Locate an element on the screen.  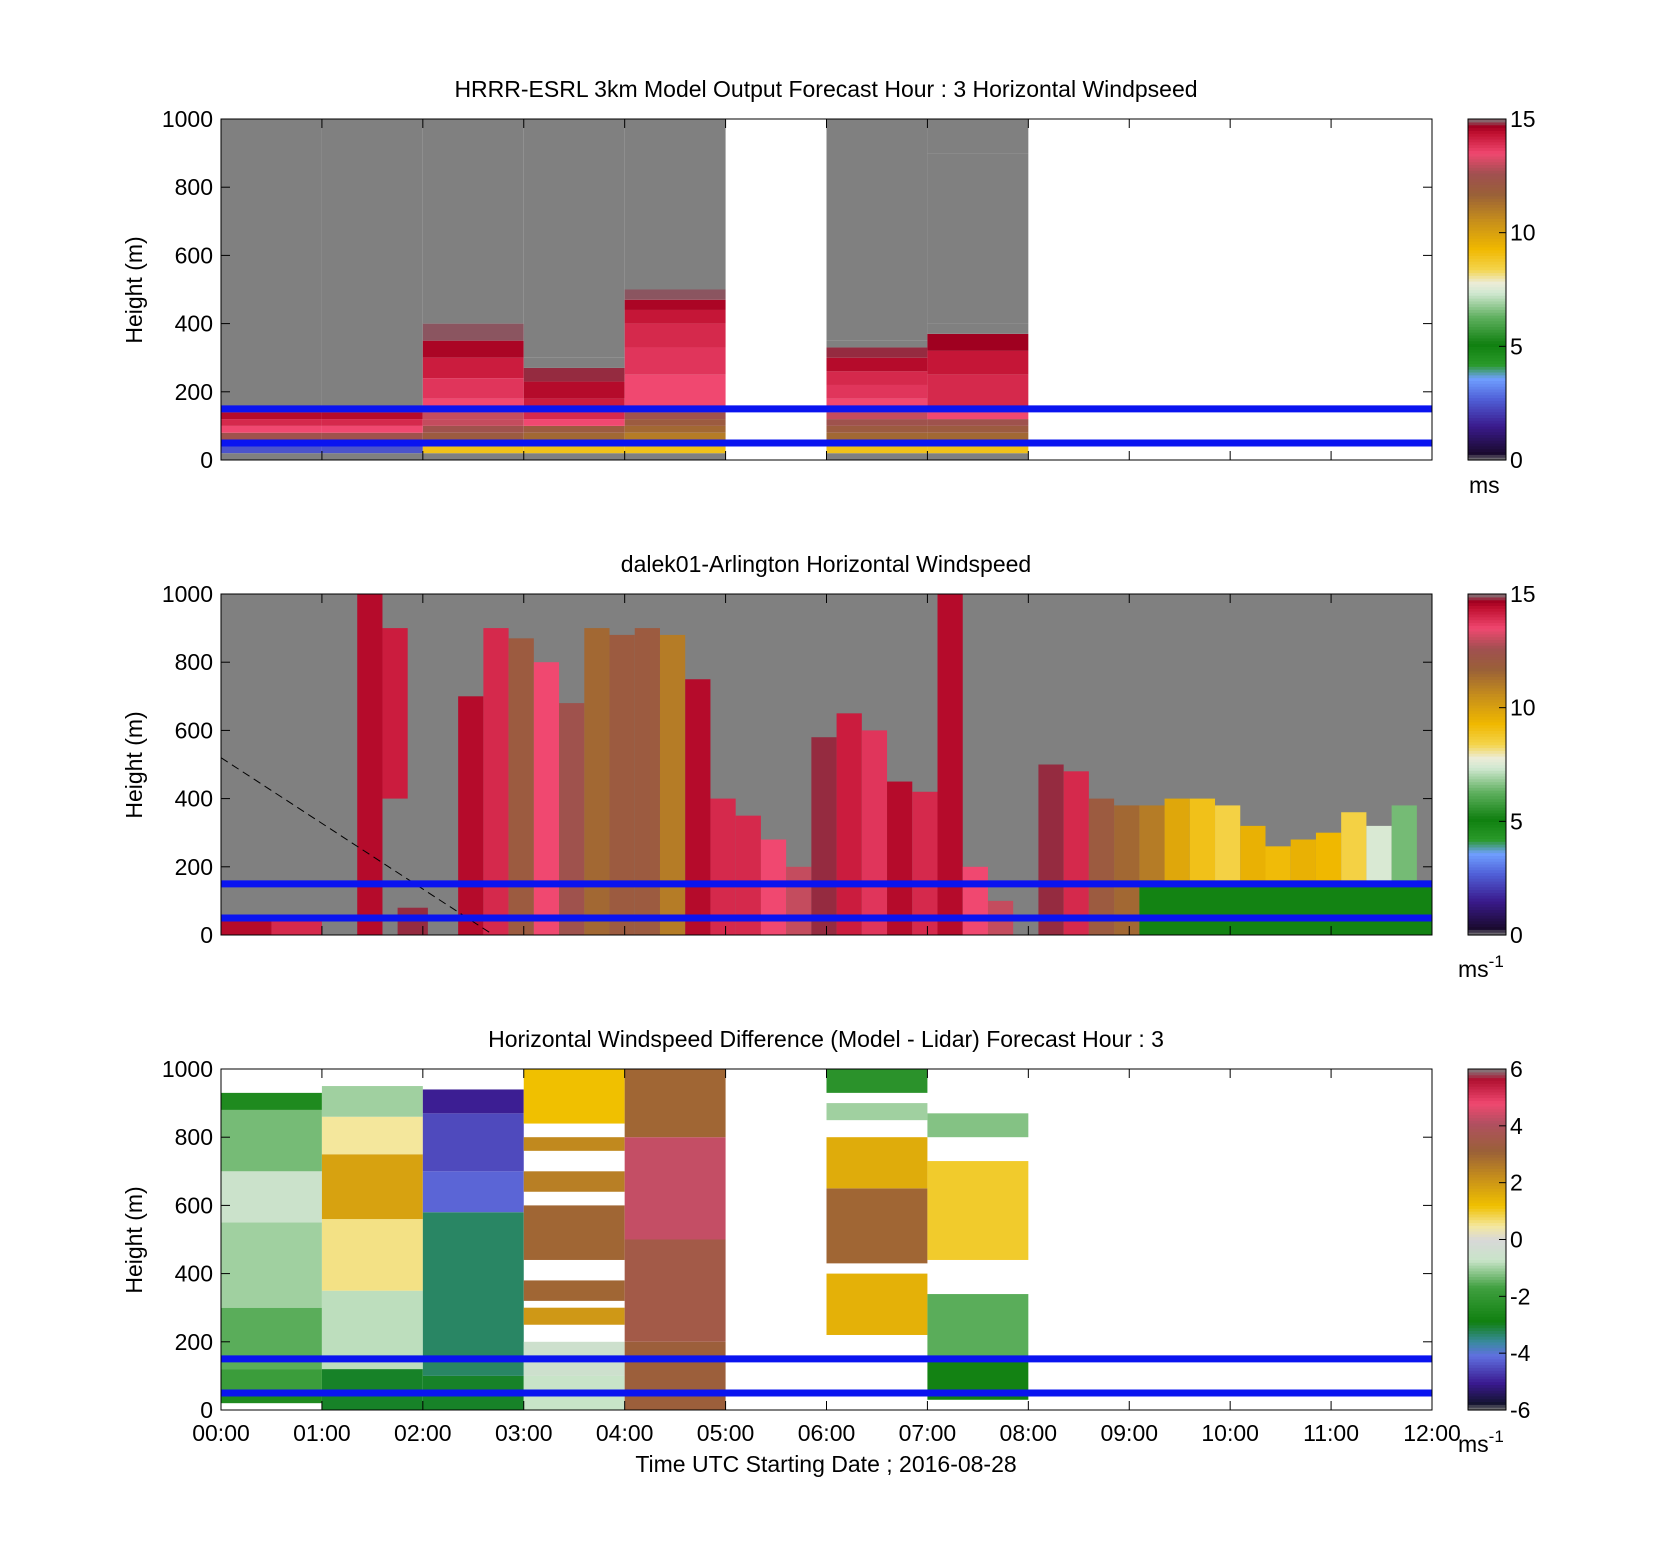
panel2-title: dalek01-Arlington Horizontal Windspeed is located at coordinates (826, 564).